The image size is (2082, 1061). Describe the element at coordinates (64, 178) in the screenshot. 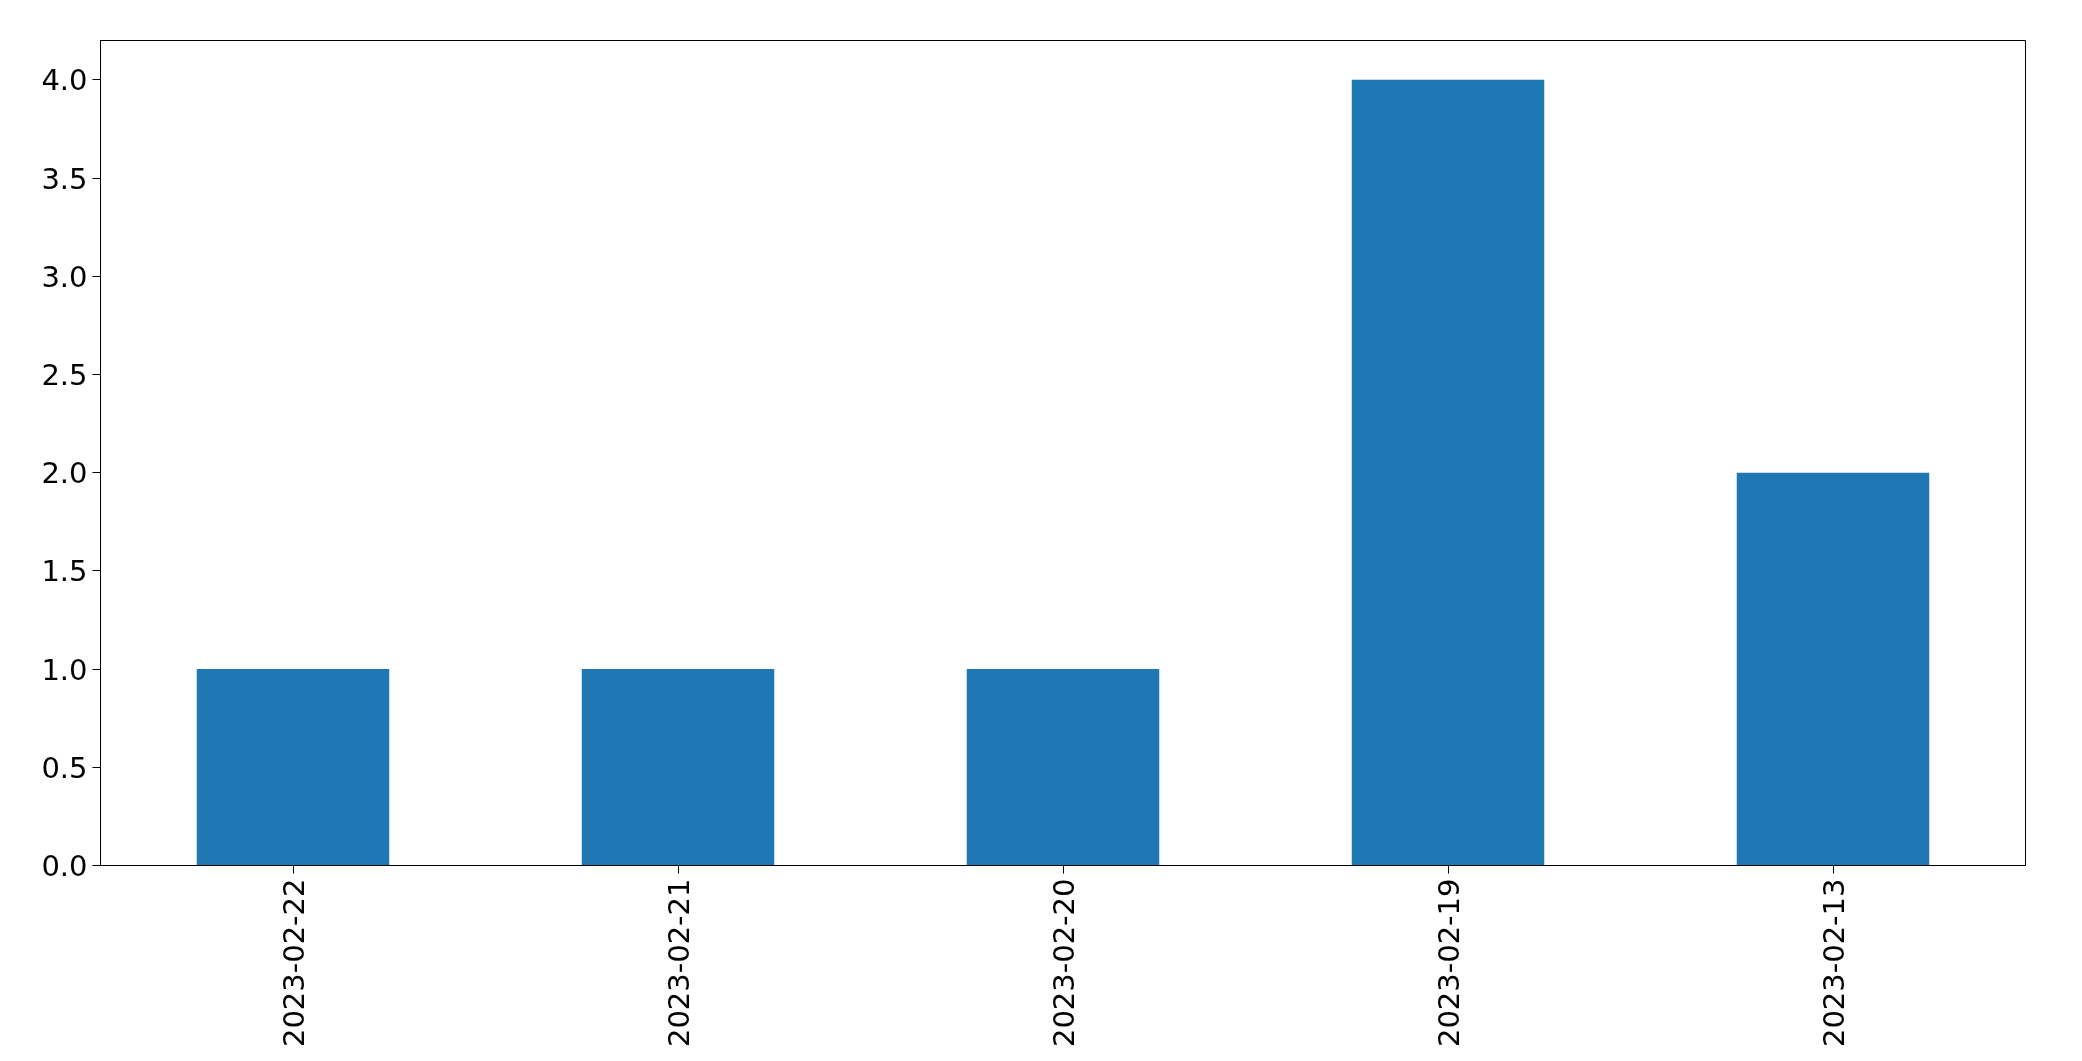

I see `y-tick-label: 3.5` at that location.